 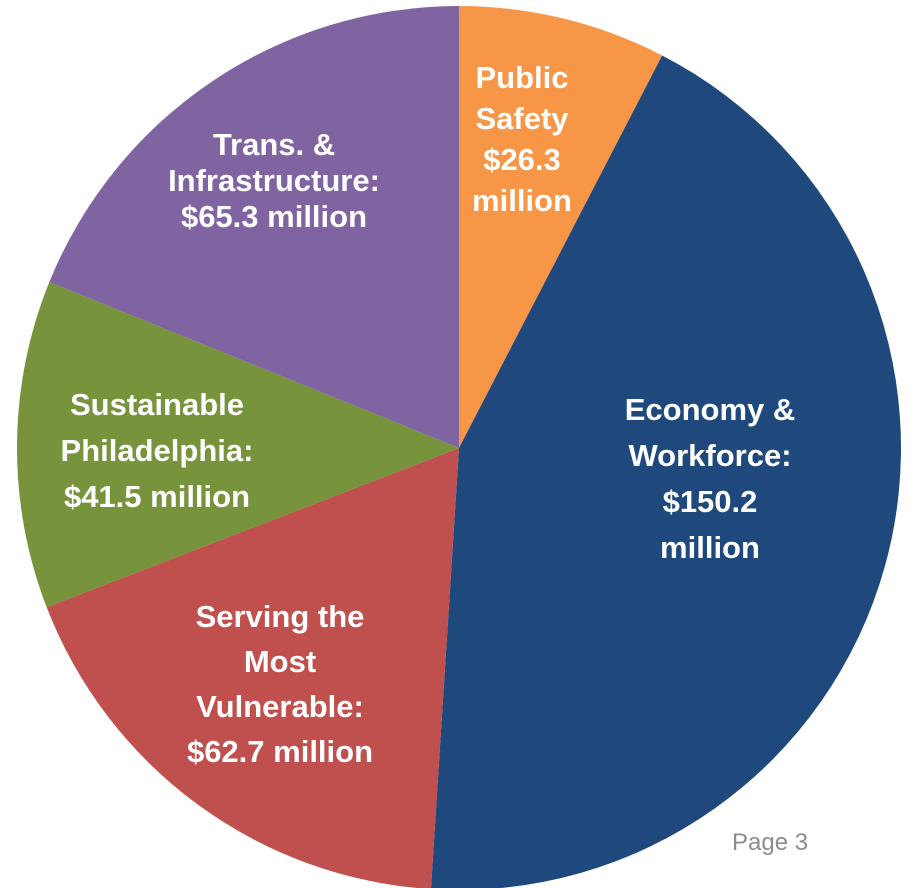 I want to click on pie-slice-label-5: Trans. & Infrastructure: $65.3 million, so click(x=274, y=180).